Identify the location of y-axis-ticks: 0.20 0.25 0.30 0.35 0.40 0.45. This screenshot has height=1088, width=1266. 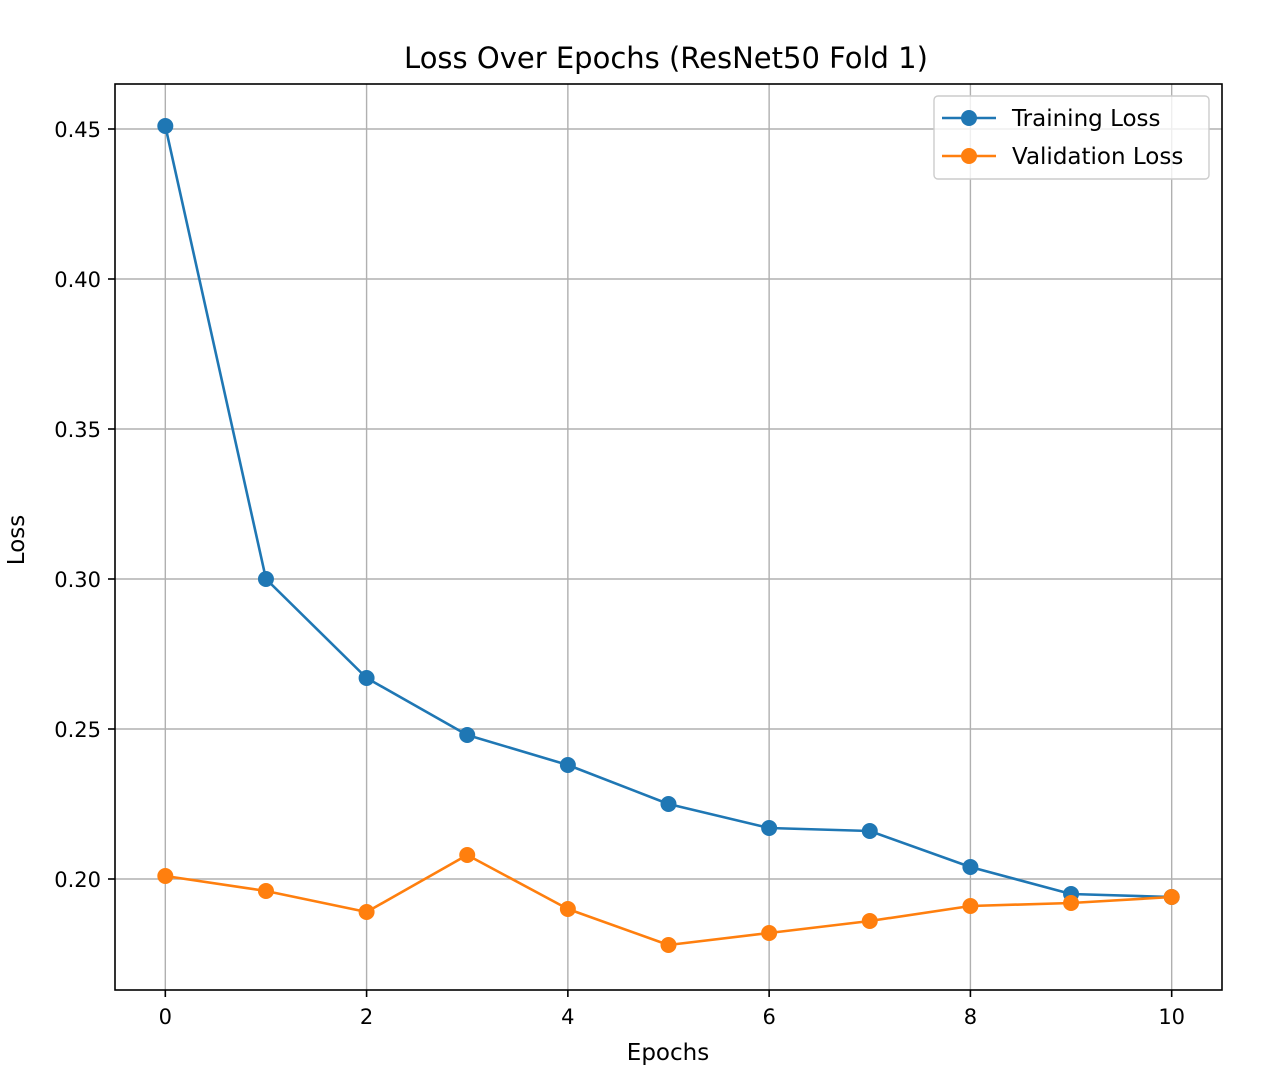
(84, 505).